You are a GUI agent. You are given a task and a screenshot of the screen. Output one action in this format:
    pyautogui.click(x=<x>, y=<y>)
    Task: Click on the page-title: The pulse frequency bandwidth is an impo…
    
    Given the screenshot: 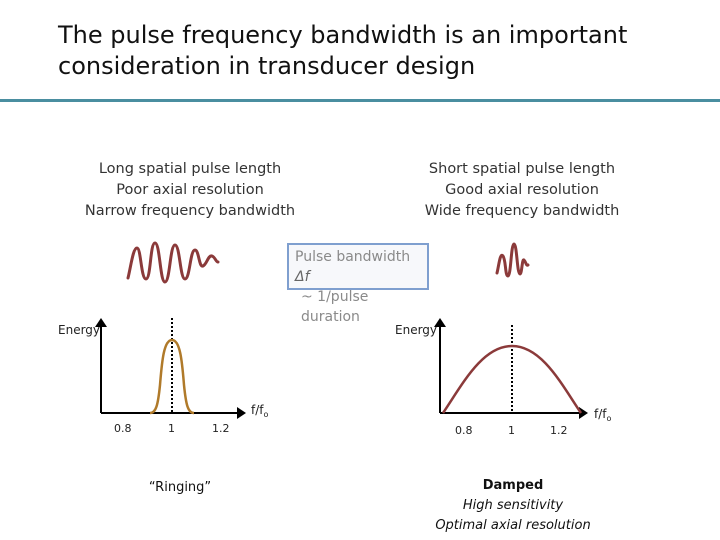 What is the action you would take?
    pyautogui.click(x=343, y=50)
    